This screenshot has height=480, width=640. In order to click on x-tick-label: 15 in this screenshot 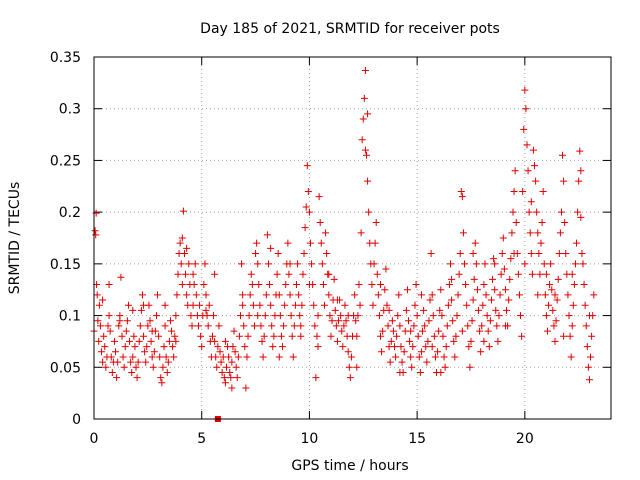, I will do `click(417, 439)`.